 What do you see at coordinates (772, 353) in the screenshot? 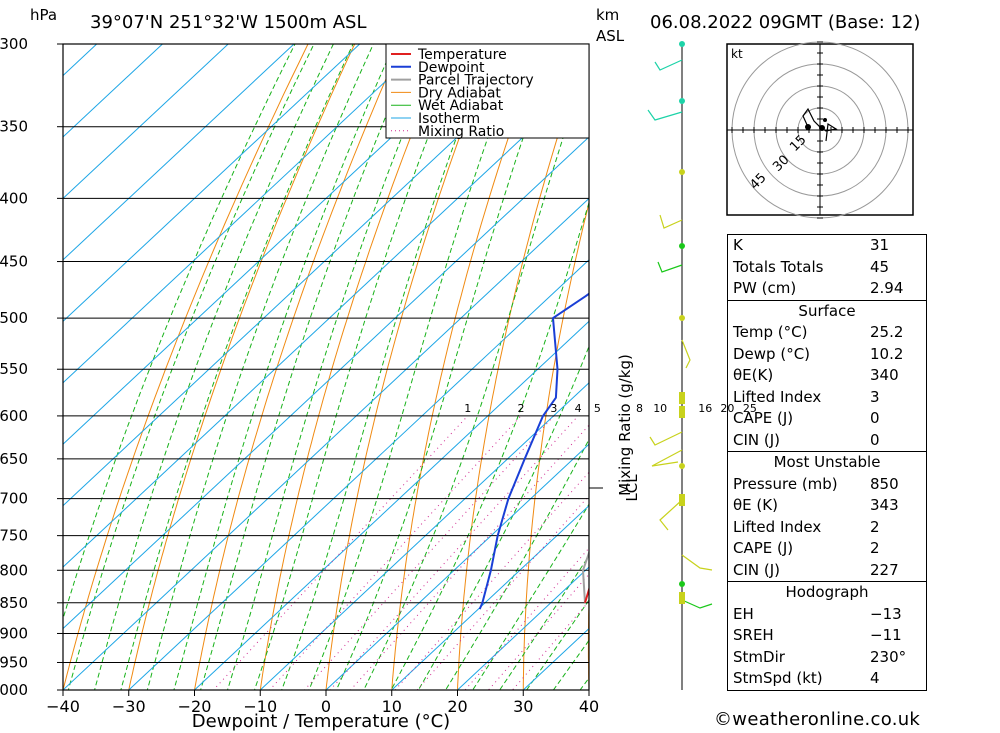
I see `index-label: Dewp (°C)` at bounding box center [772, 353].